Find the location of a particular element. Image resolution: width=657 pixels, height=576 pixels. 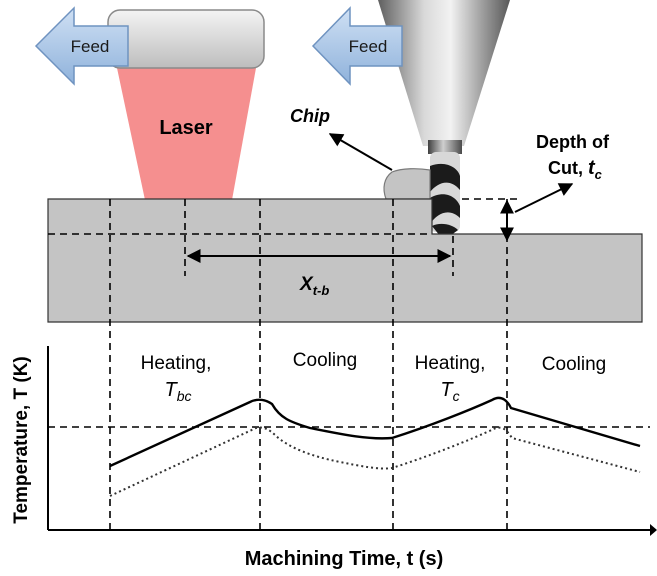

tool-body is located at coordinates (444, 73).